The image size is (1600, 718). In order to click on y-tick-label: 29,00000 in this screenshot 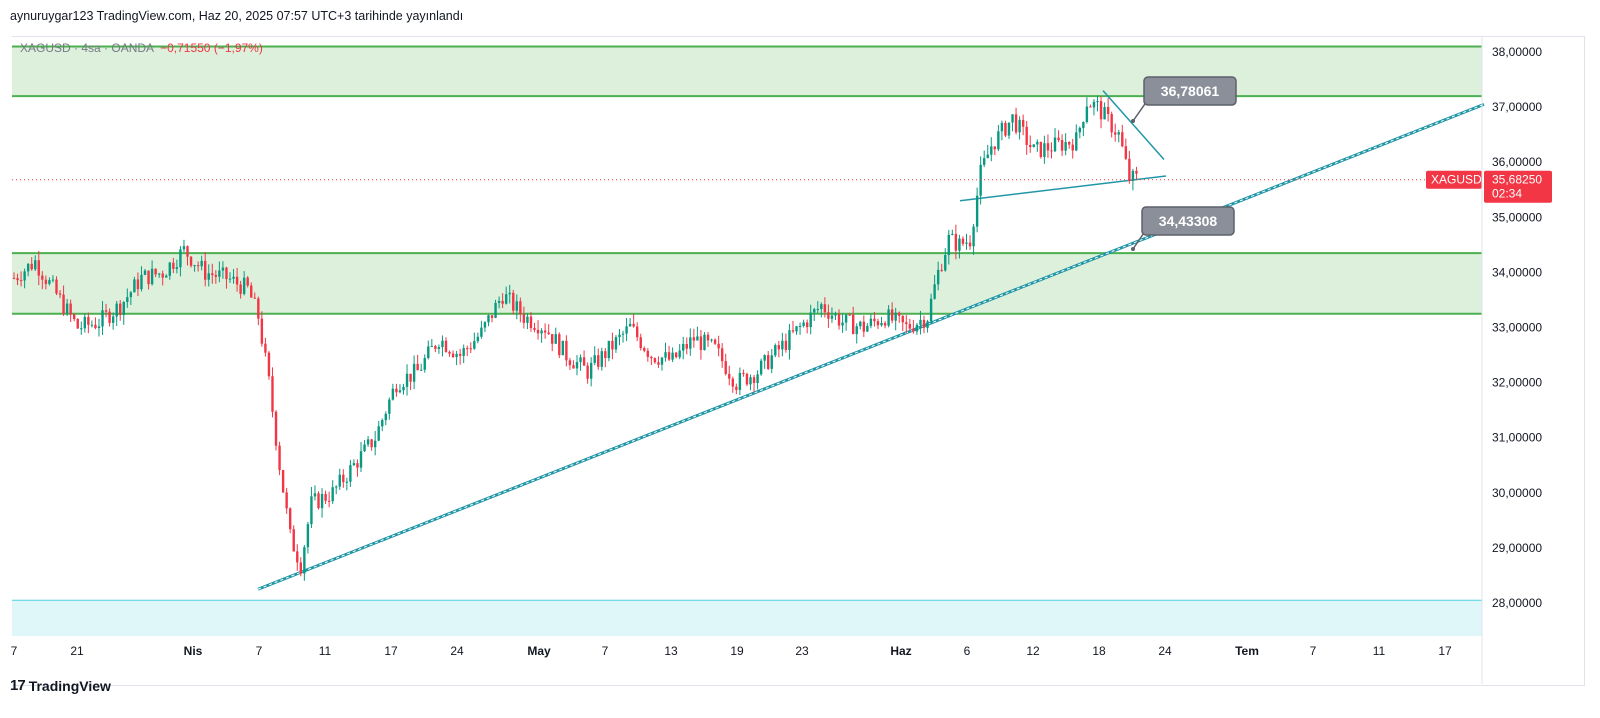, I will do `click(1517, 548)`.